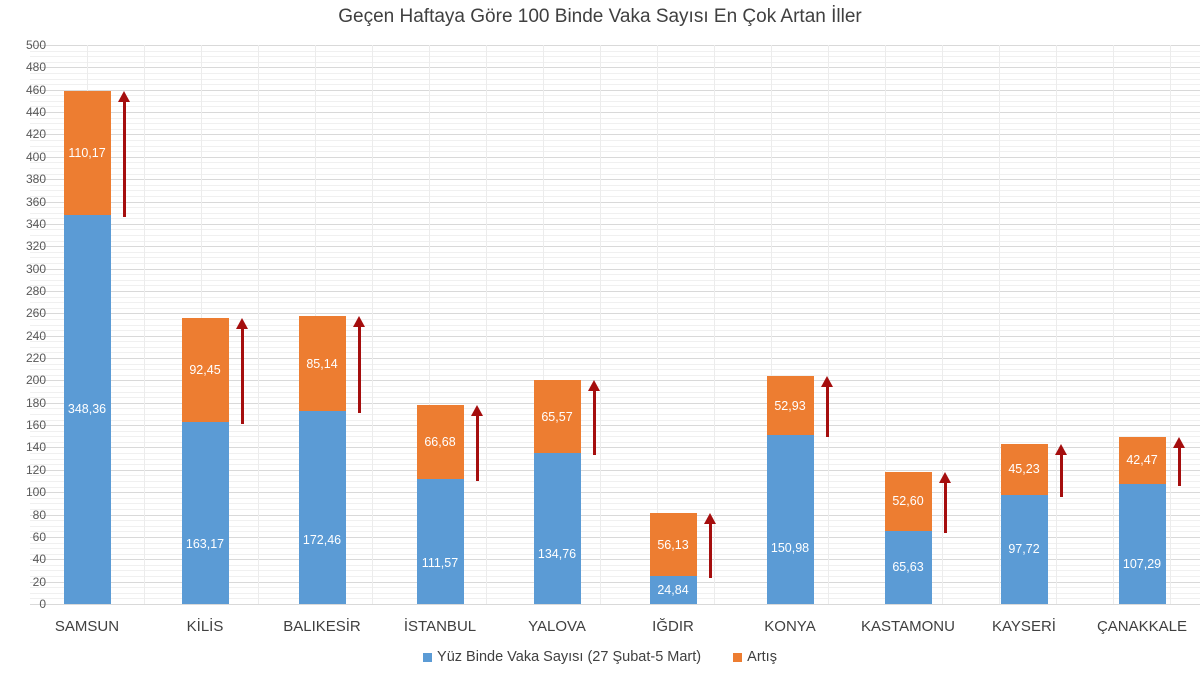  What do you see at coordinates (790, 548) in the screenshot?
I see `data-label-base: 150,98` at bounding box center [790, 548].